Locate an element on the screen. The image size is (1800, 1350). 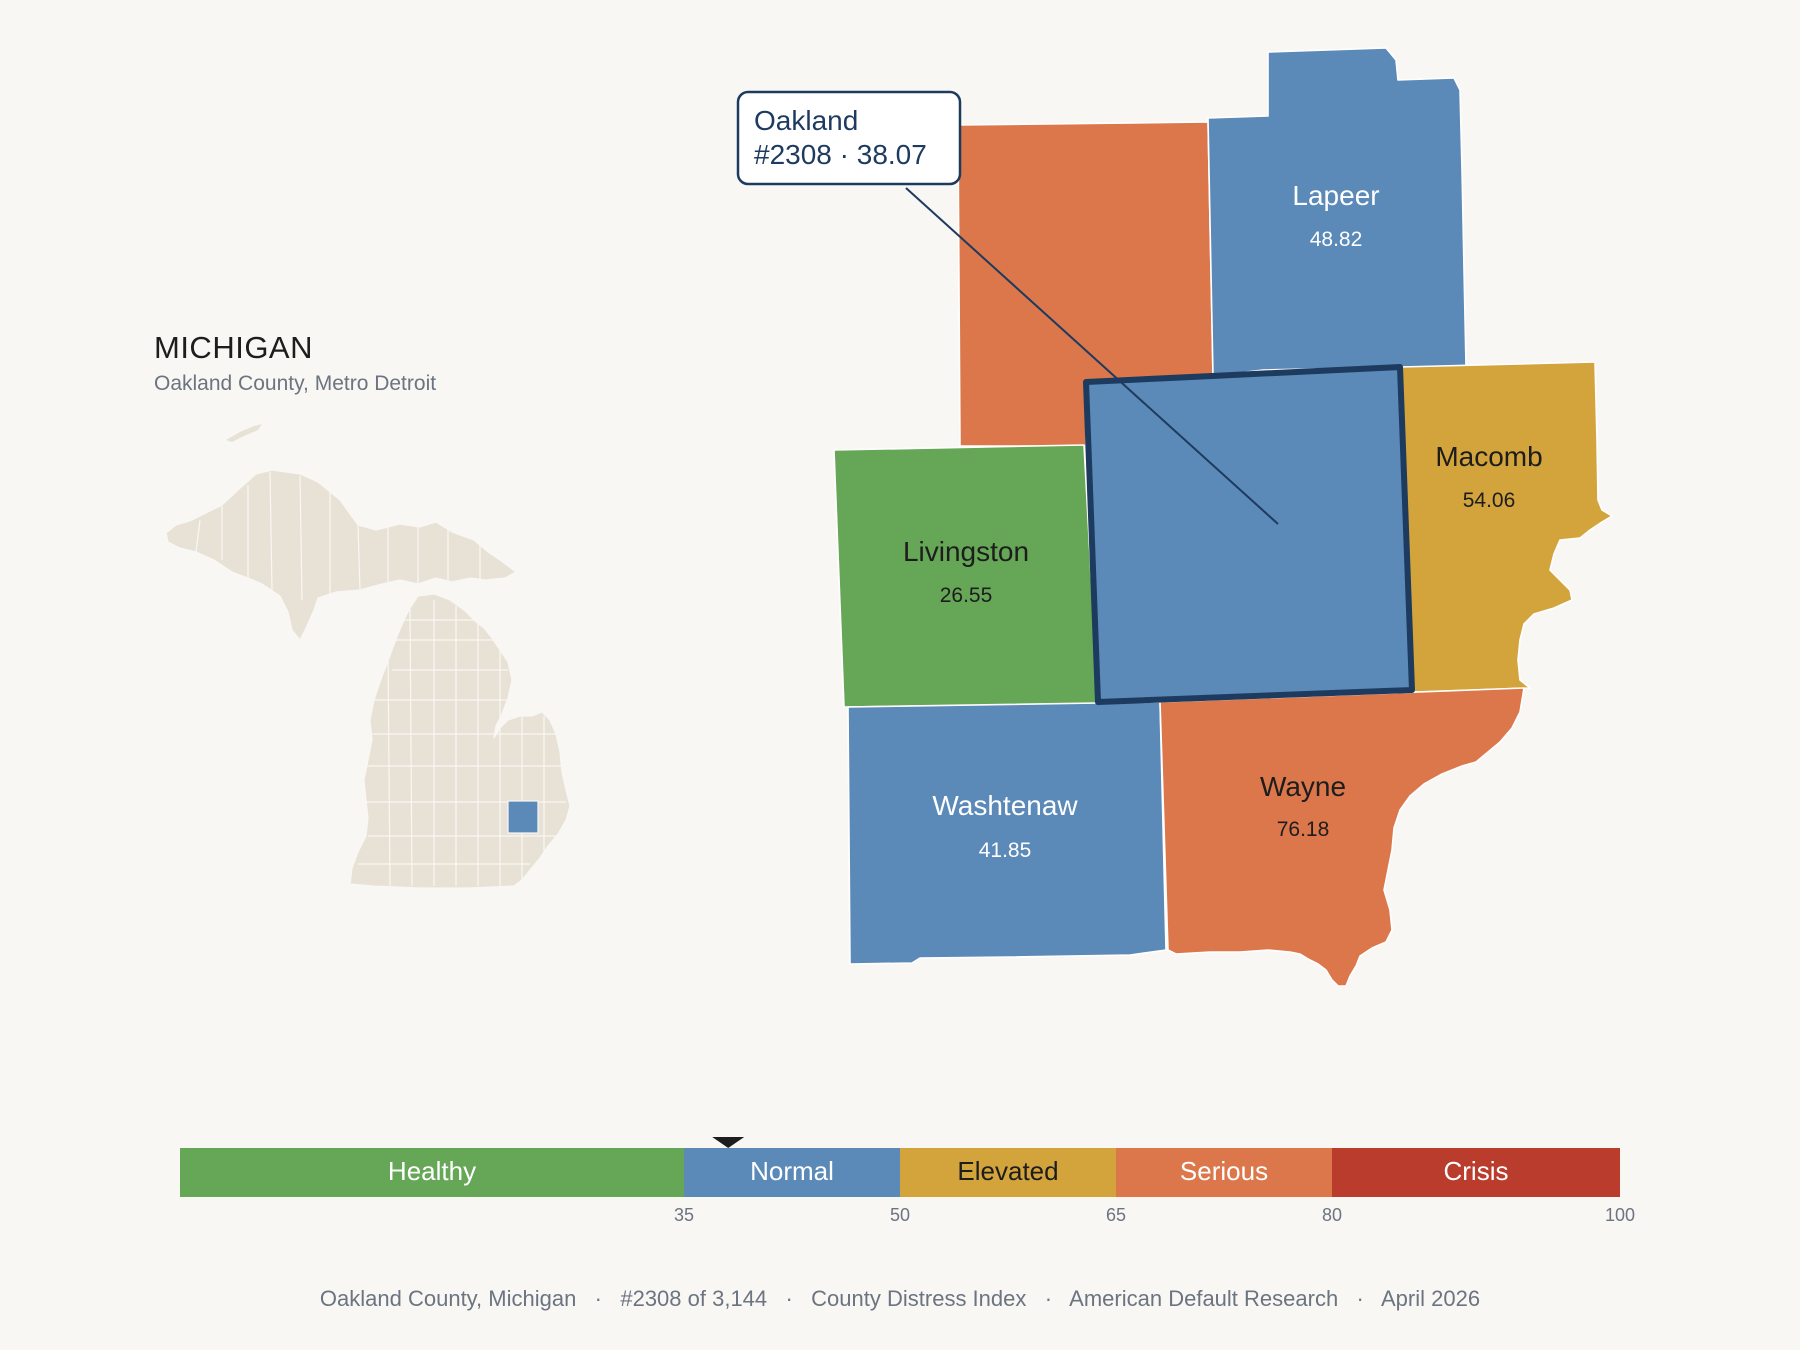
legend-label-healthy: Healthy is located at coordinates (432, 1171).